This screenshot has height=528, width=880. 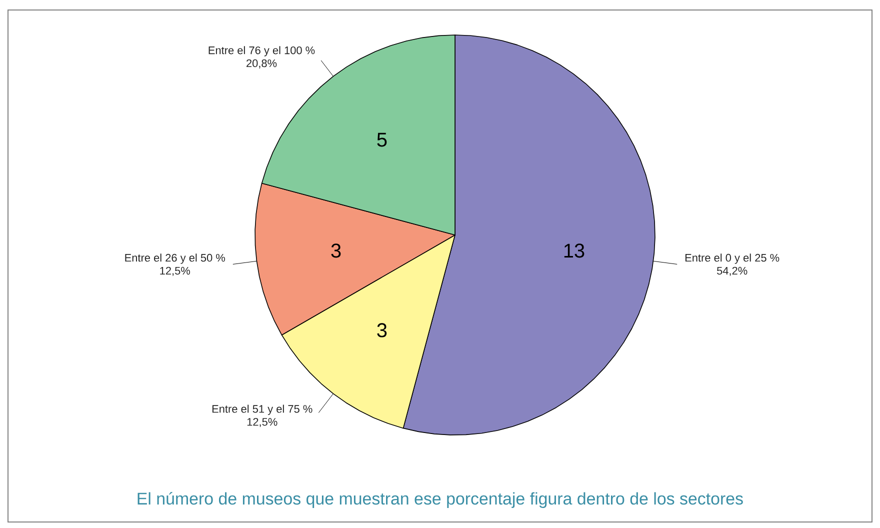 What do you see at coordinates (261, 63) in the screenshot?
I see `text: 20,8%` at bounding box center [261, 63].